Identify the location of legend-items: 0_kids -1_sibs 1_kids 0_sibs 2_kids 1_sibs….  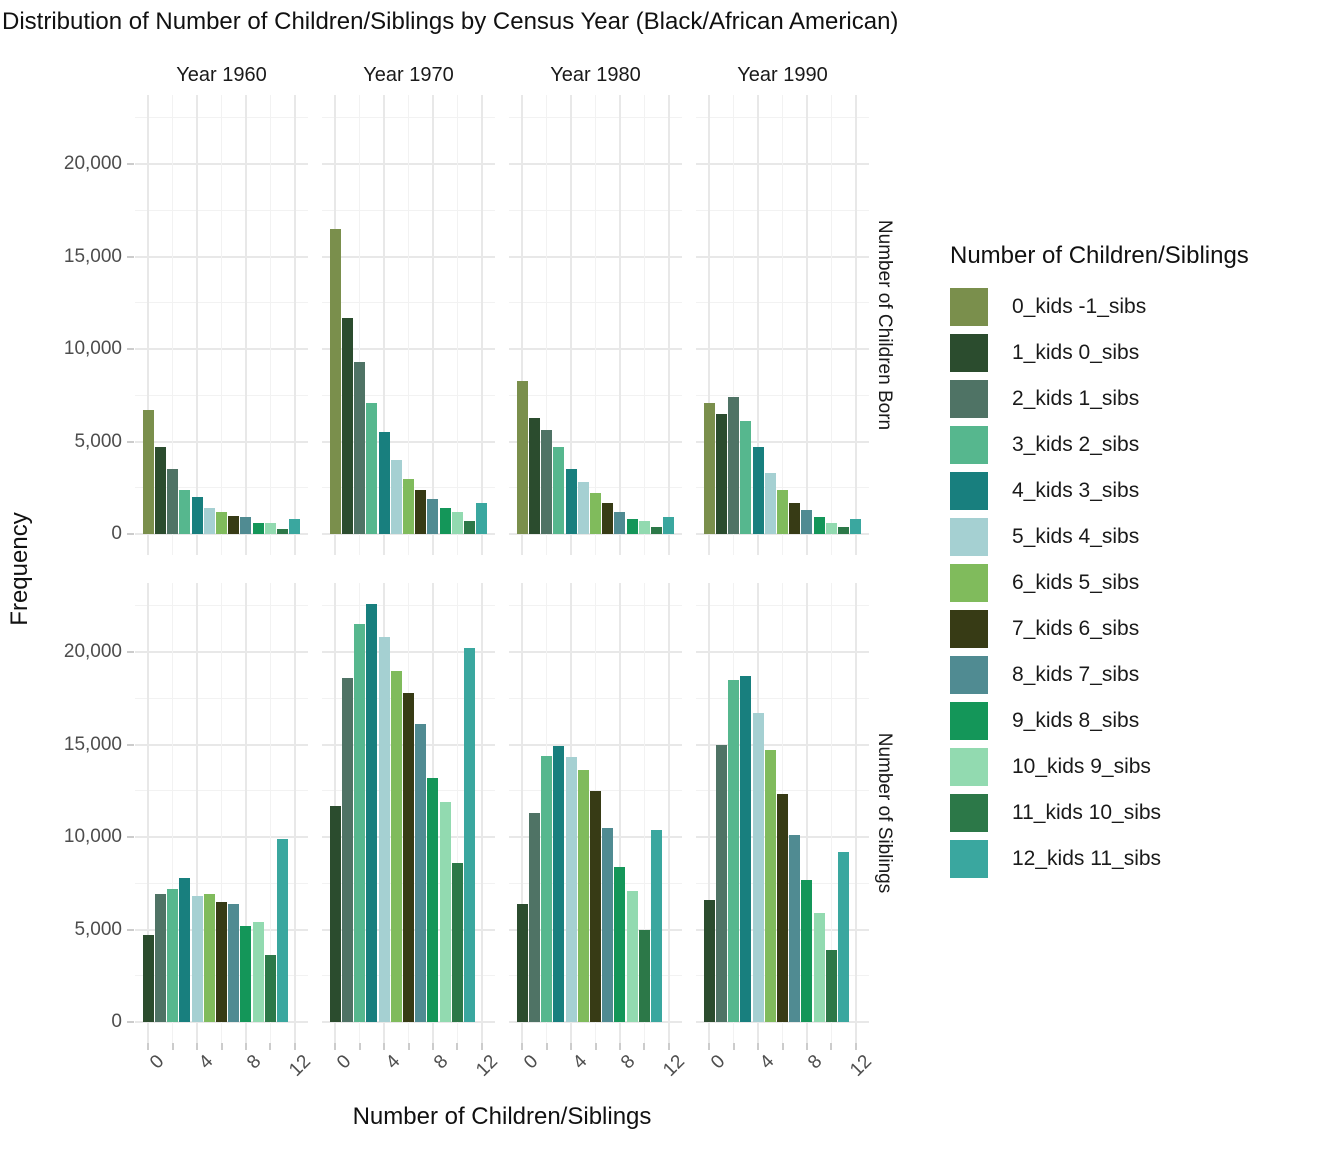
(1099, 583).